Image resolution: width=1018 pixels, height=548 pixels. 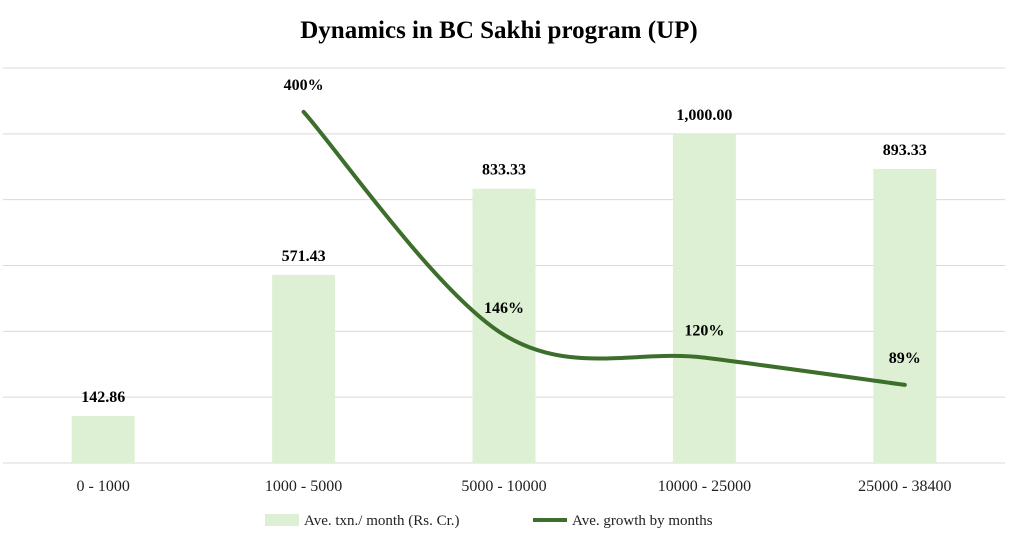 What do you see at coordinates (282, 520) in the screenshot?
I see `legend-bar-swatch` at bounding box center [282, 520].